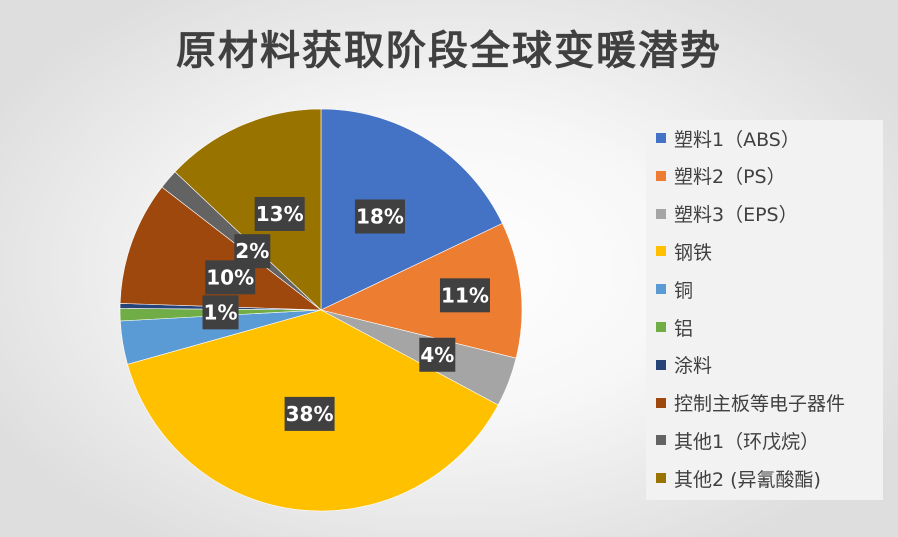 This screenshot has height=537, width=898. I want to click on data-label-text: 11%, so click(465, 295).